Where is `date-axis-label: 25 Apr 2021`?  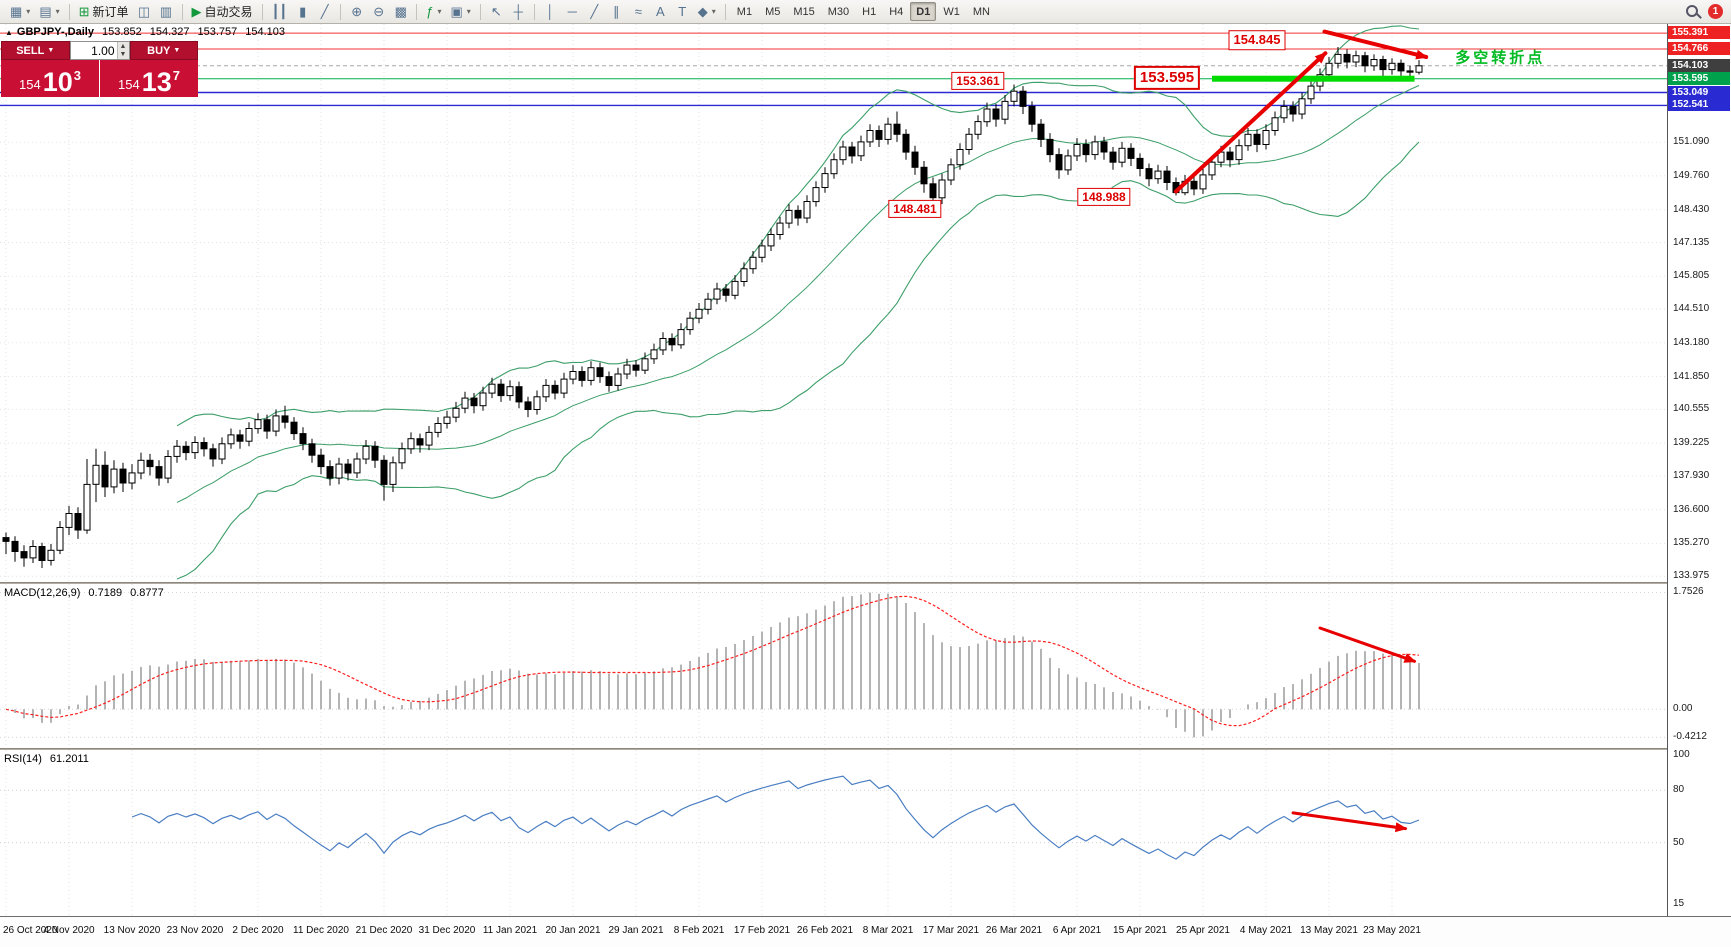 date-axis-label: 25 Apr 2021 is located at coordinates (1203, 930).